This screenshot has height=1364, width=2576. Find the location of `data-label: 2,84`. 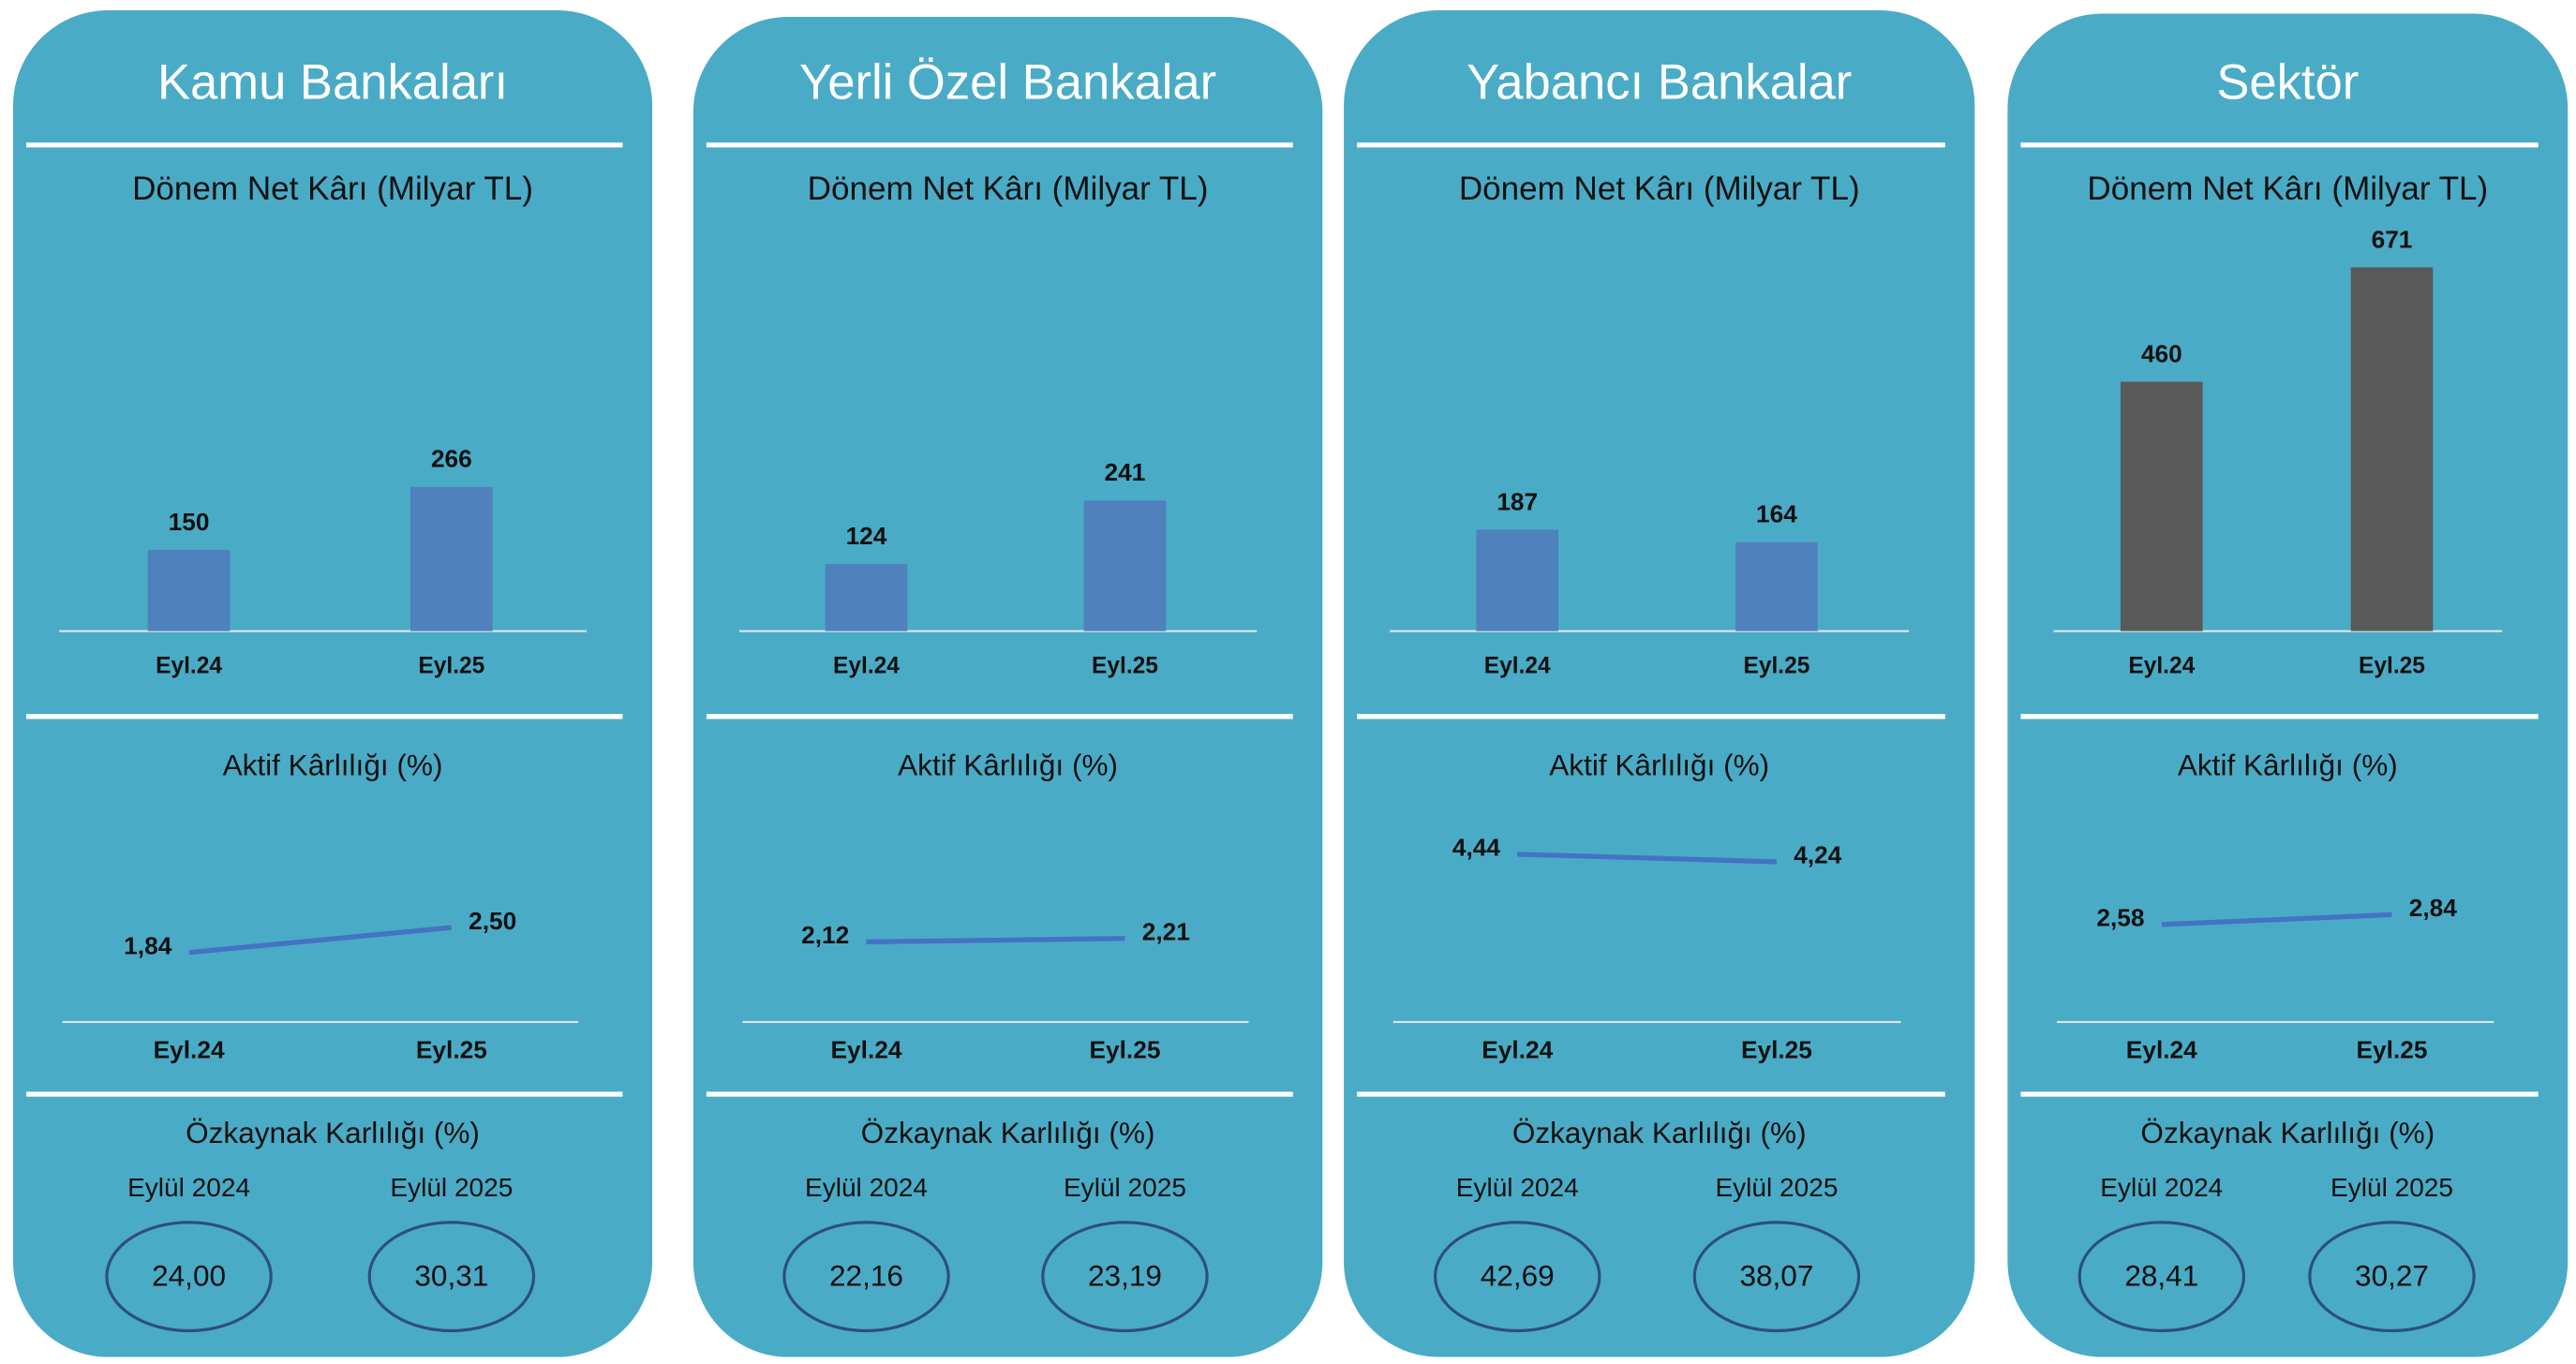

data-label: 2,84 is located at coordinates (2433, 908).